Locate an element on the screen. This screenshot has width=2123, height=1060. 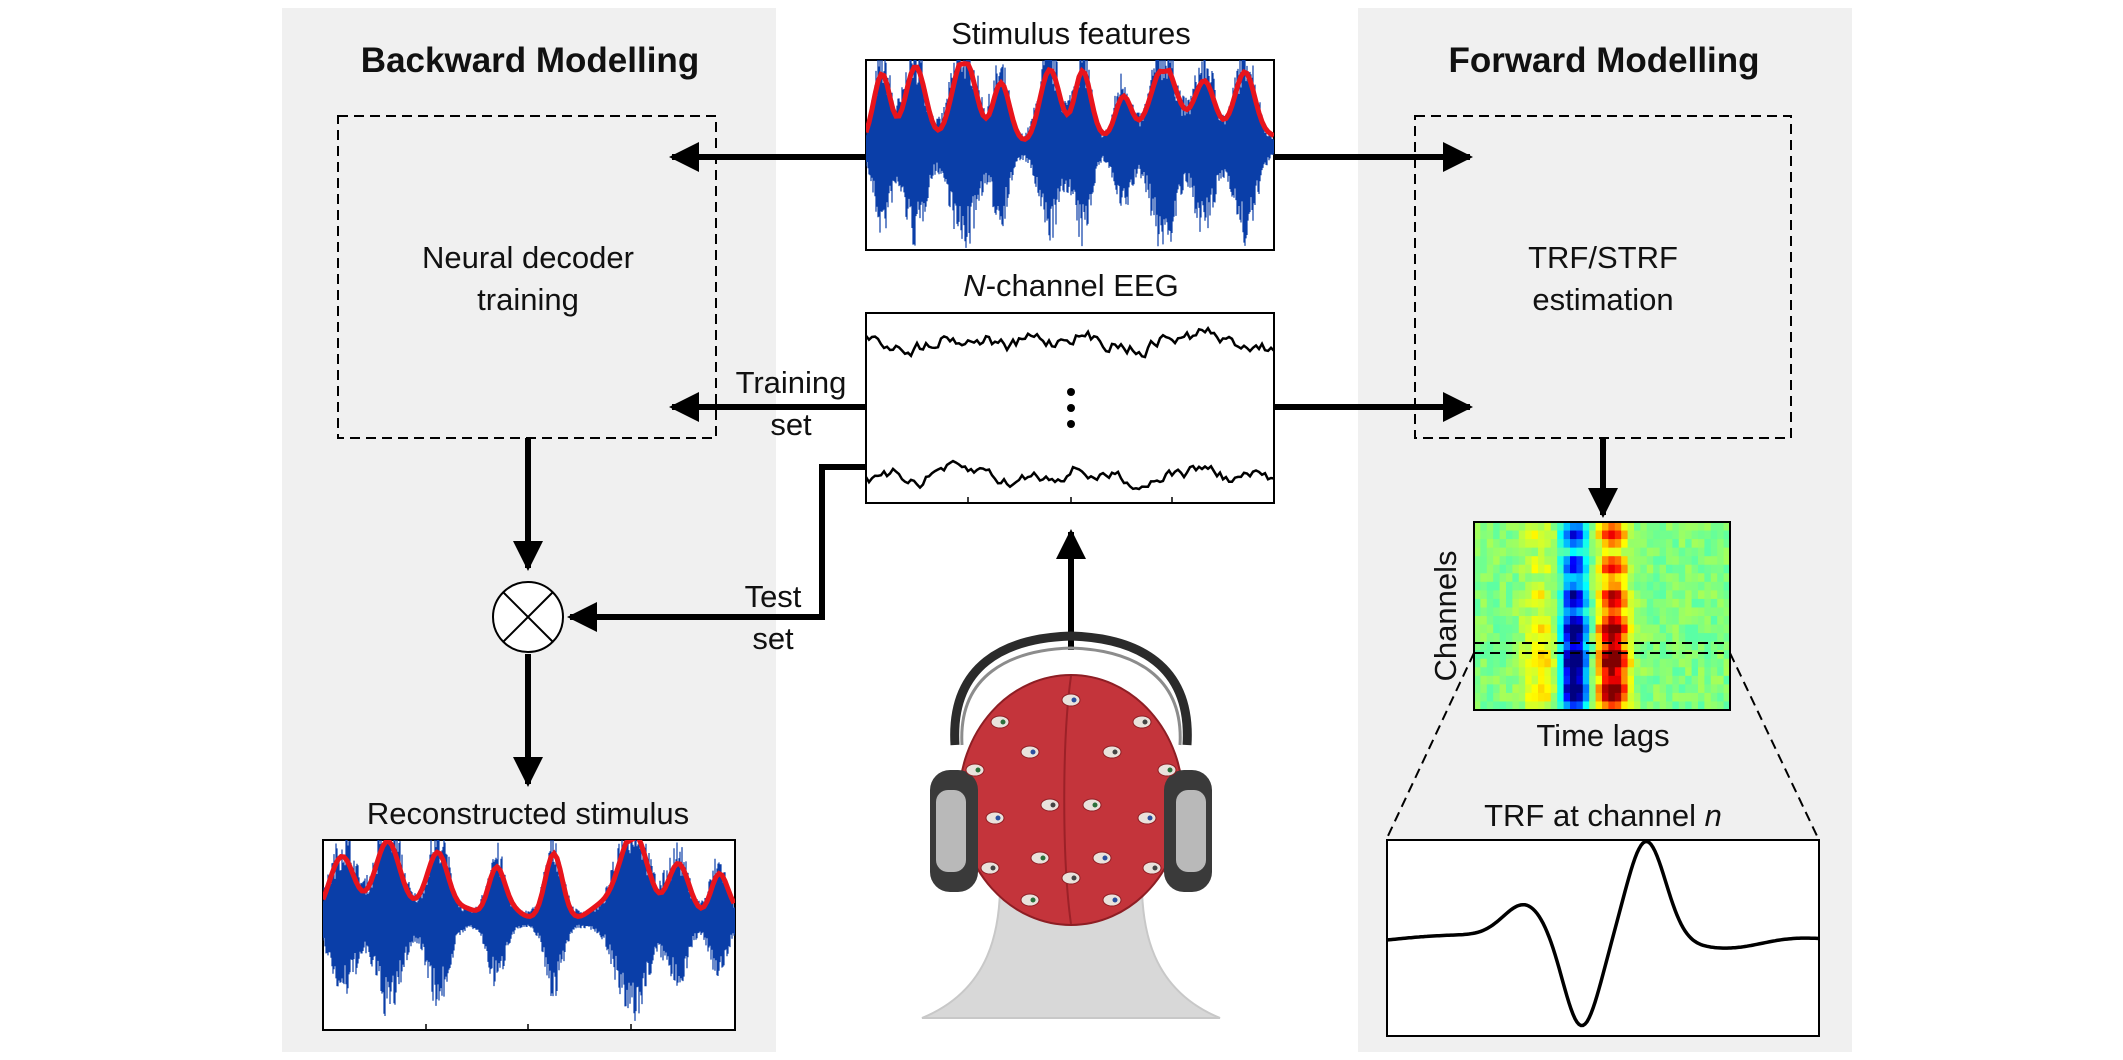
reconstructed-envelope is located at coordinates (529, 879).